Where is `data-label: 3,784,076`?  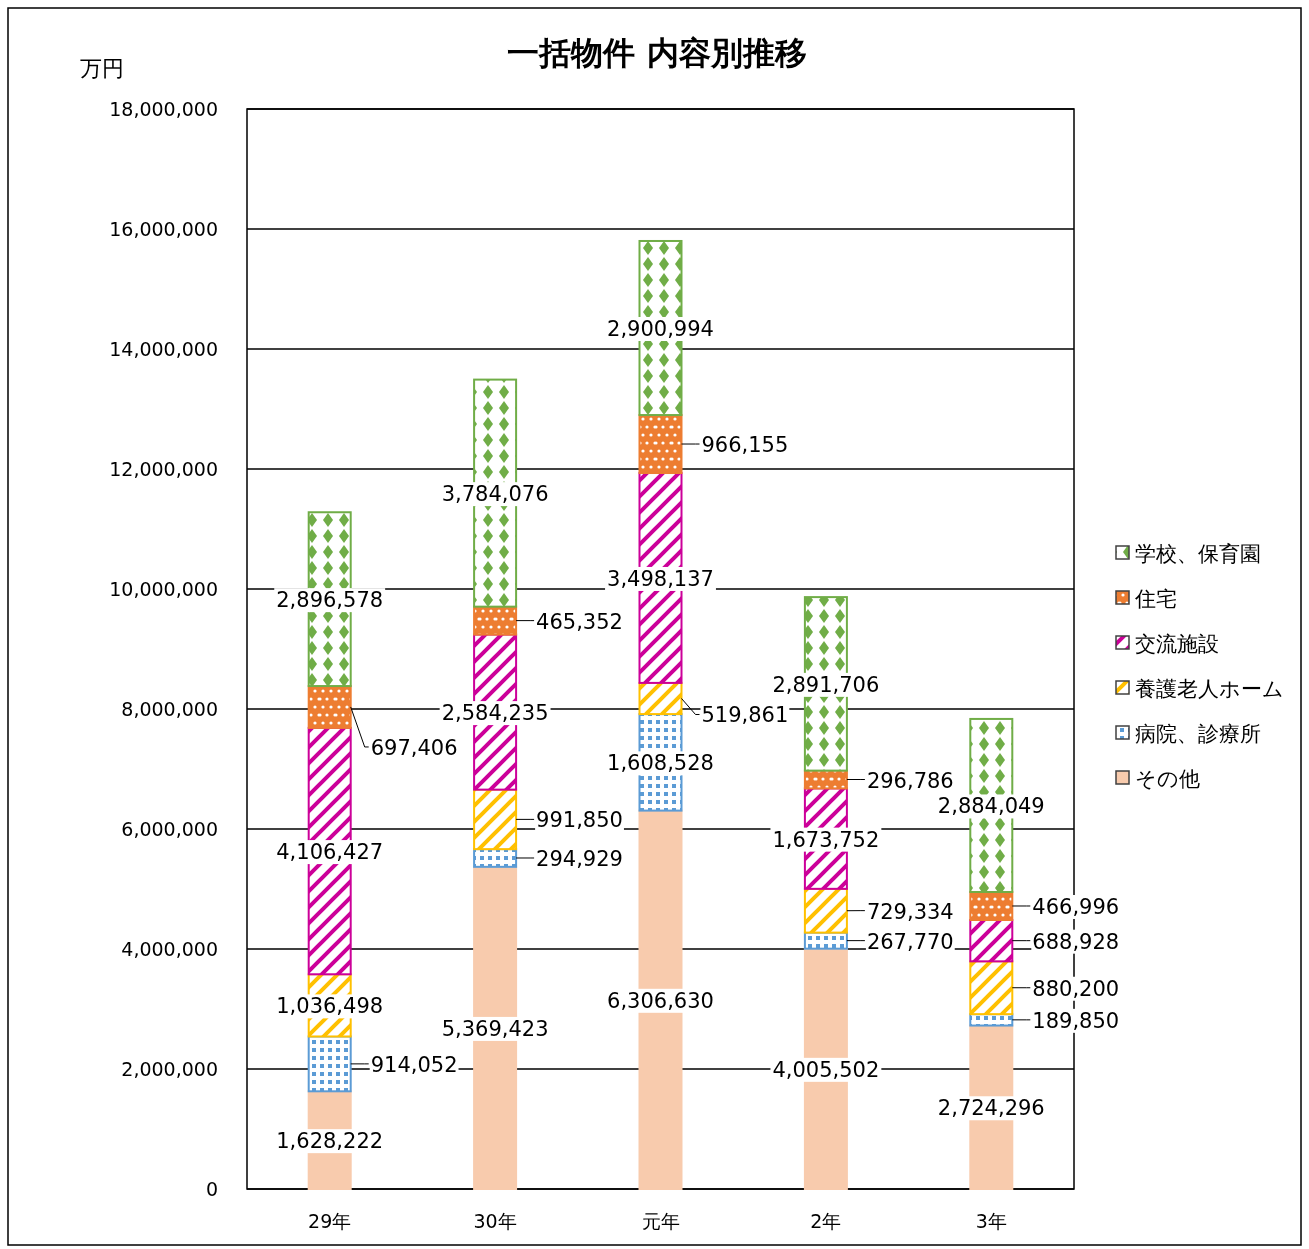
data-label: 3,784,076 is located at coordinates (495, 494).